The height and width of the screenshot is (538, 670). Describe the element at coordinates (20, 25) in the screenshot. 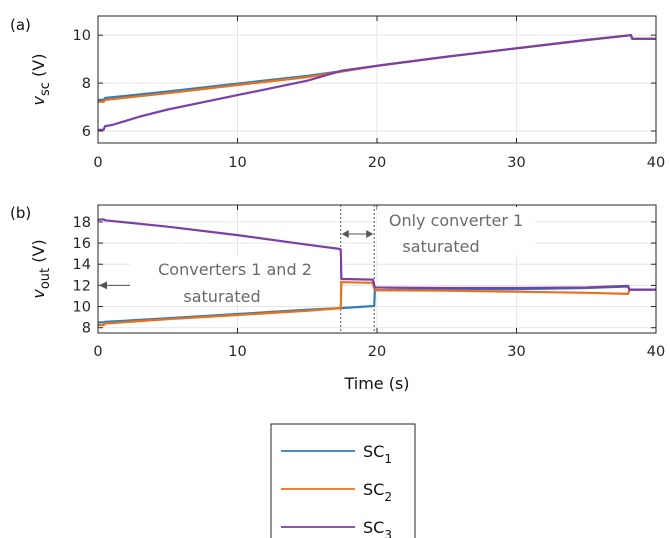

I see `panel-label: (a)` at that location.